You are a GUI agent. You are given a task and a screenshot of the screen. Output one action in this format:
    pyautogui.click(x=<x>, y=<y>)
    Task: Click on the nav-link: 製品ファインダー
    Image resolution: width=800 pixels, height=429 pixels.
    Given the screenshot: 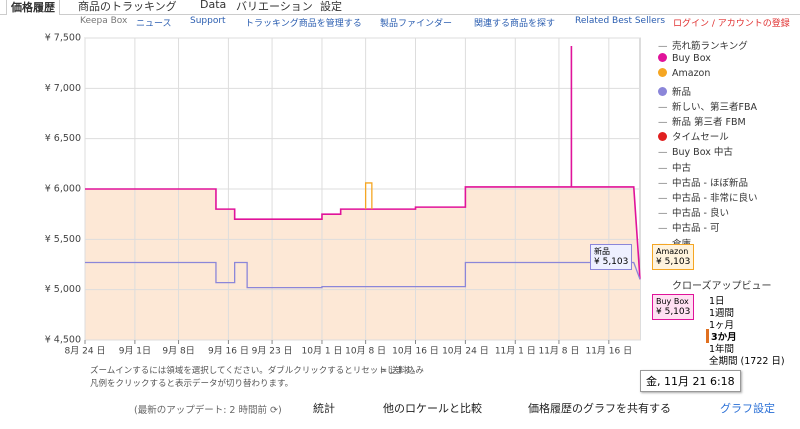 What is the action you would take?
    pyautogui.click(x=416, y=24)
    